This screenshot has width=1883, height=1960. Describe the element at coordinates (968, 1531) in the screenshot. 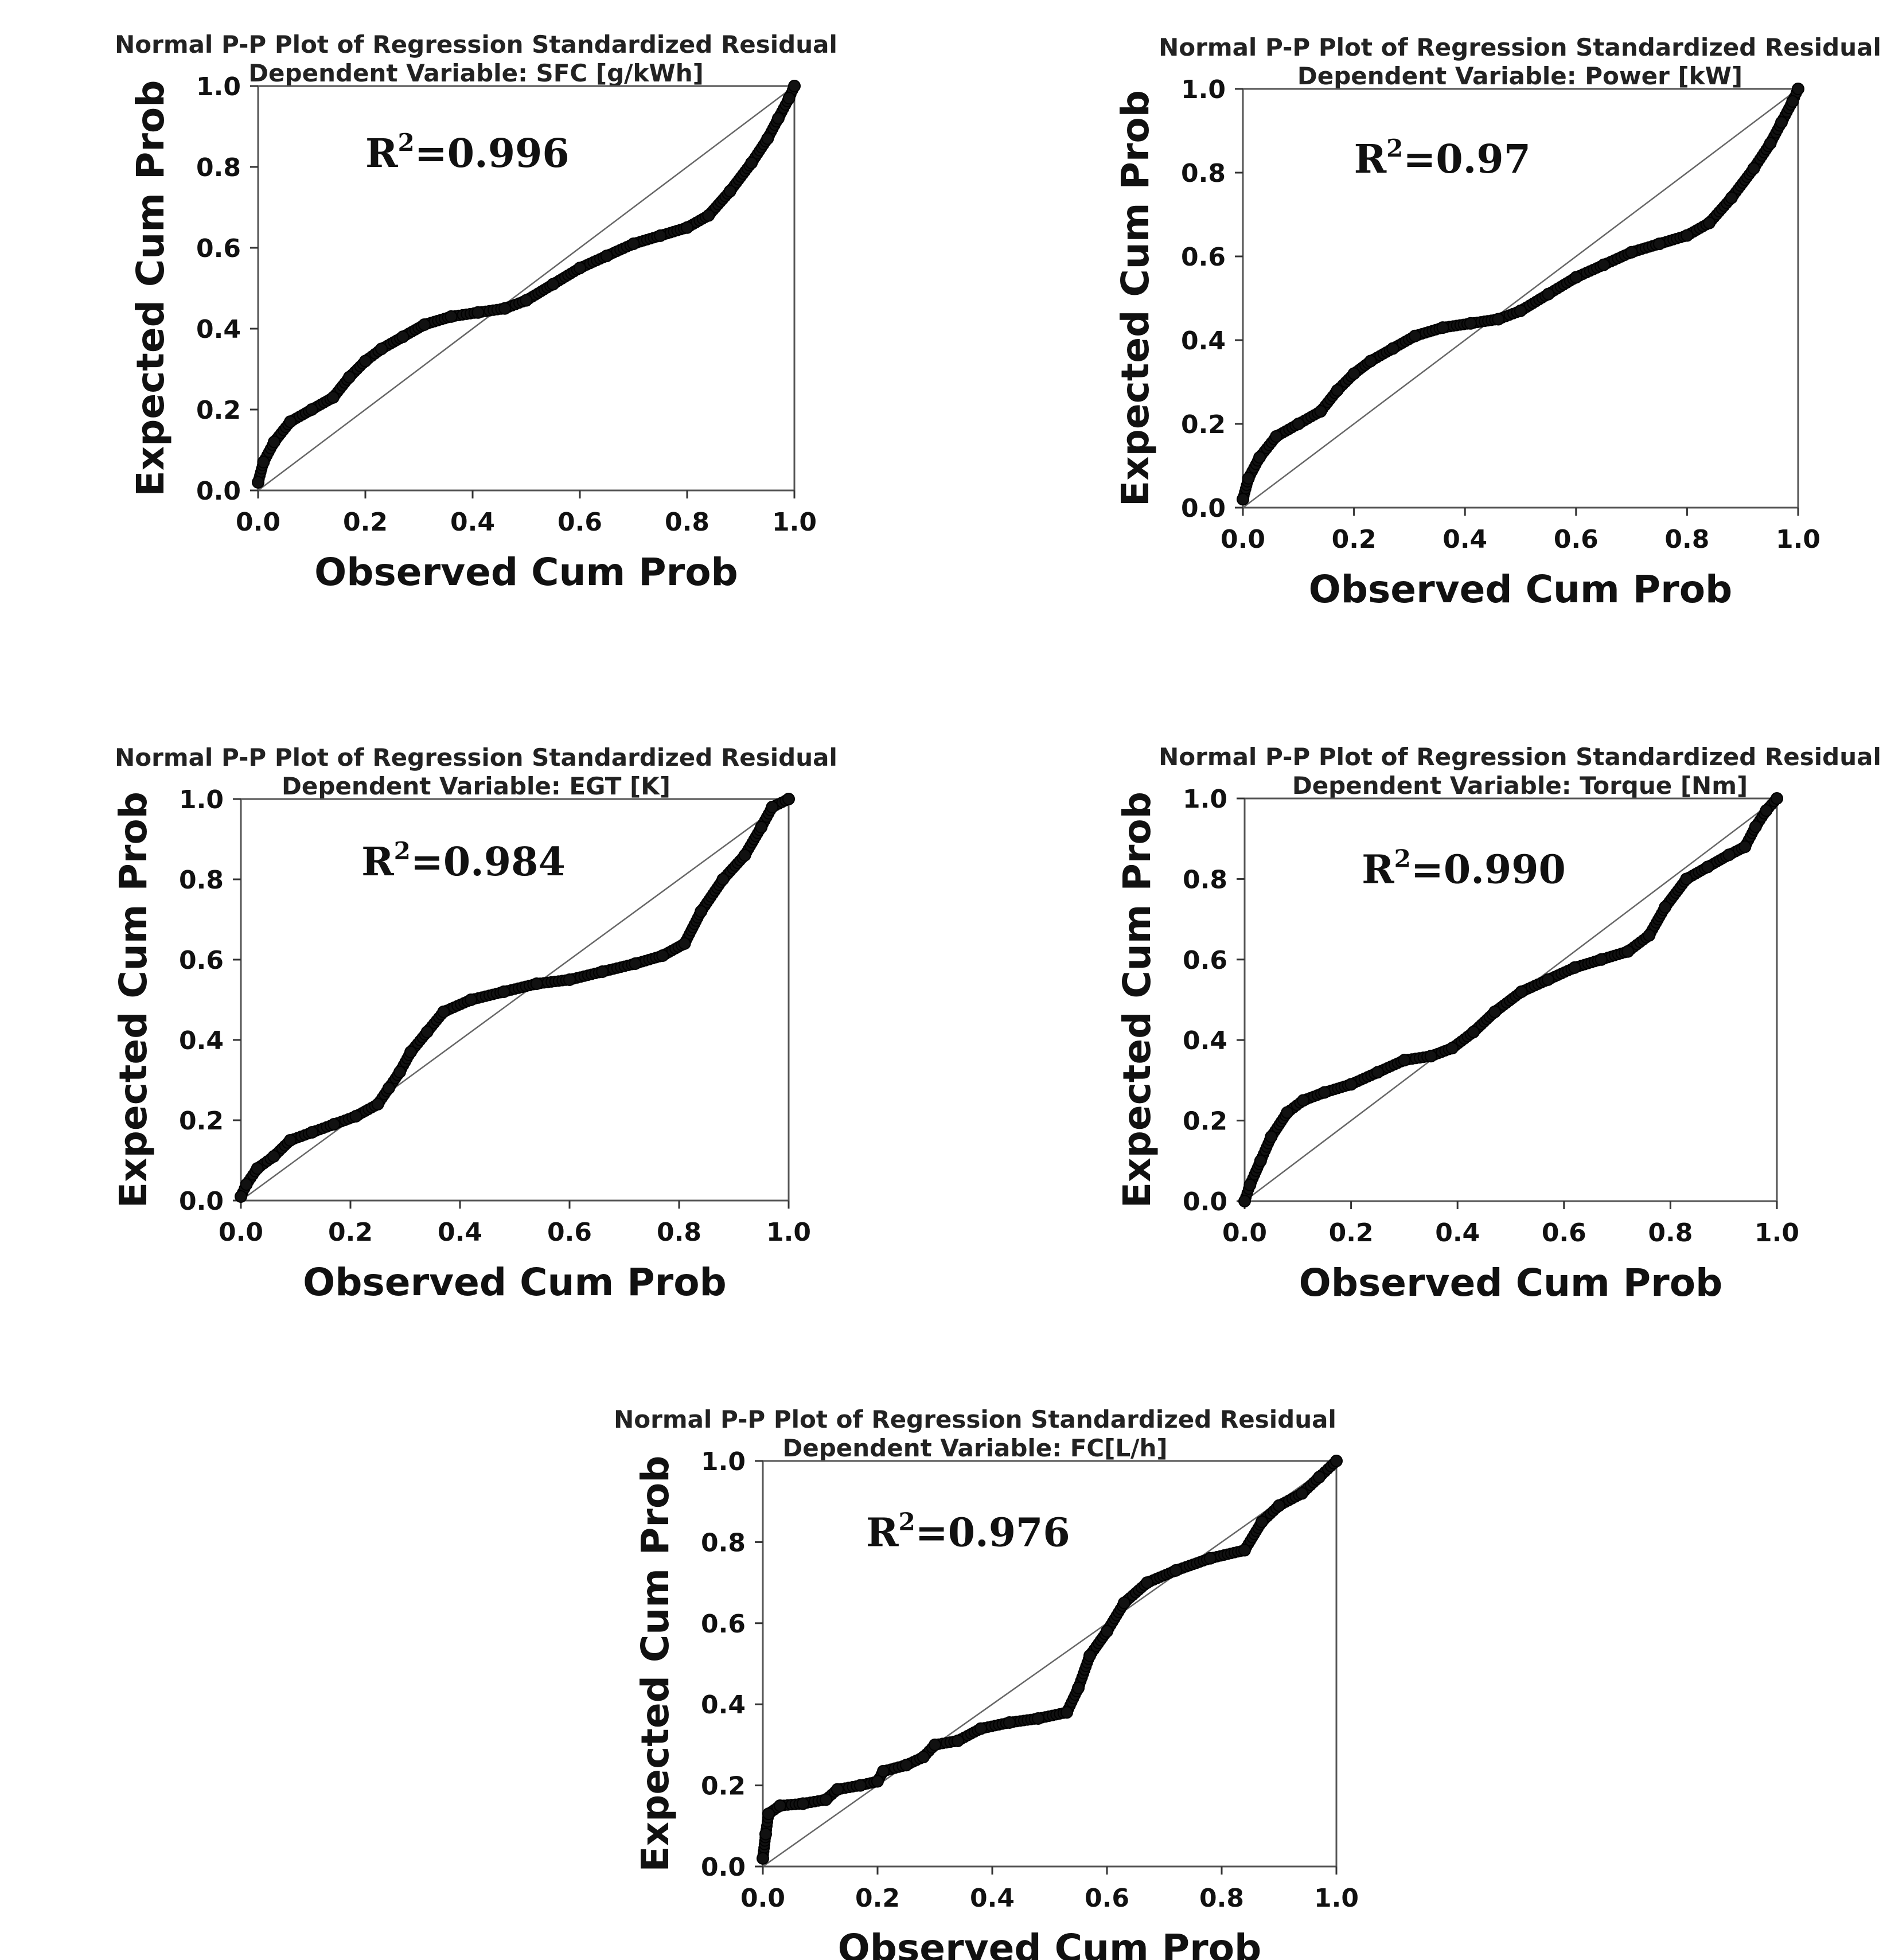

I see `r-squared-annotation: R2=0.976` at that location.